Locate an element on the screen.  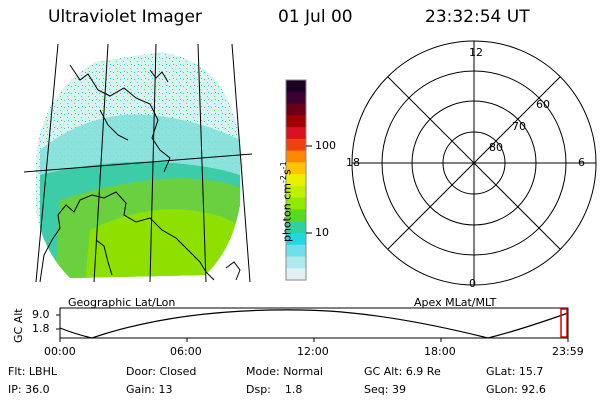
info-ip: IP: 36.0 is located at coordinates (29, 389).